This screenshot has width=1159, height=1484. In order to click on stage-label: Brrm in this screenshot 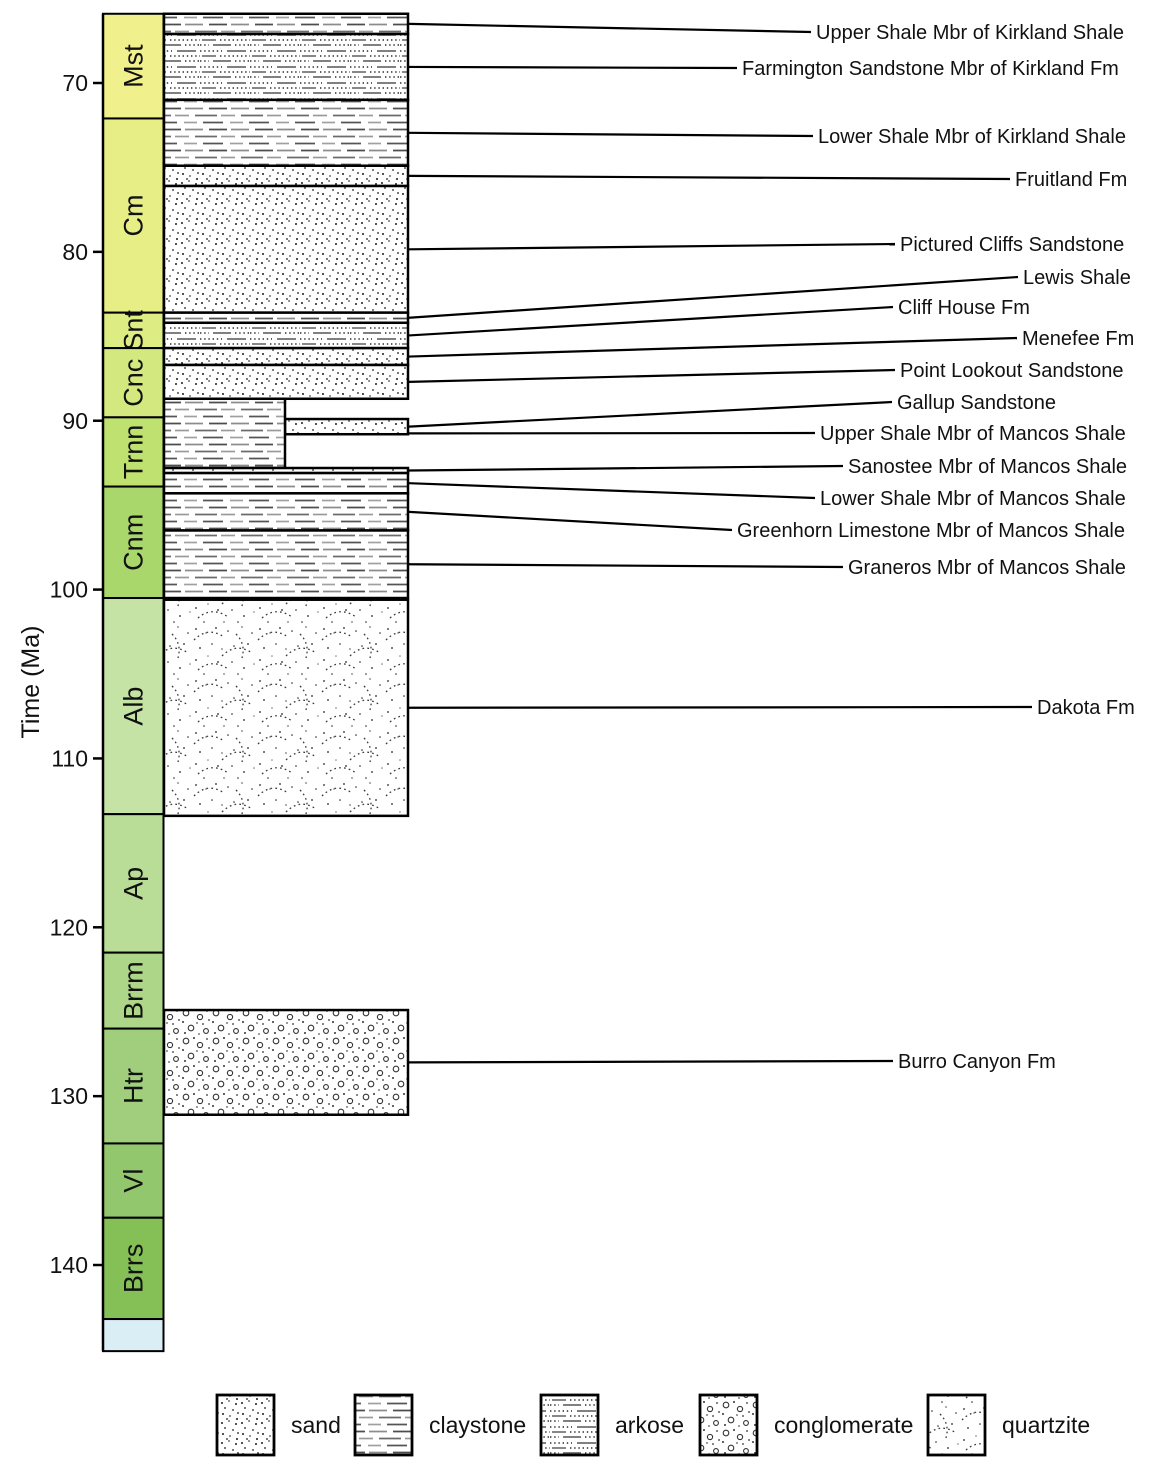, I will do `click(134, 990)`.